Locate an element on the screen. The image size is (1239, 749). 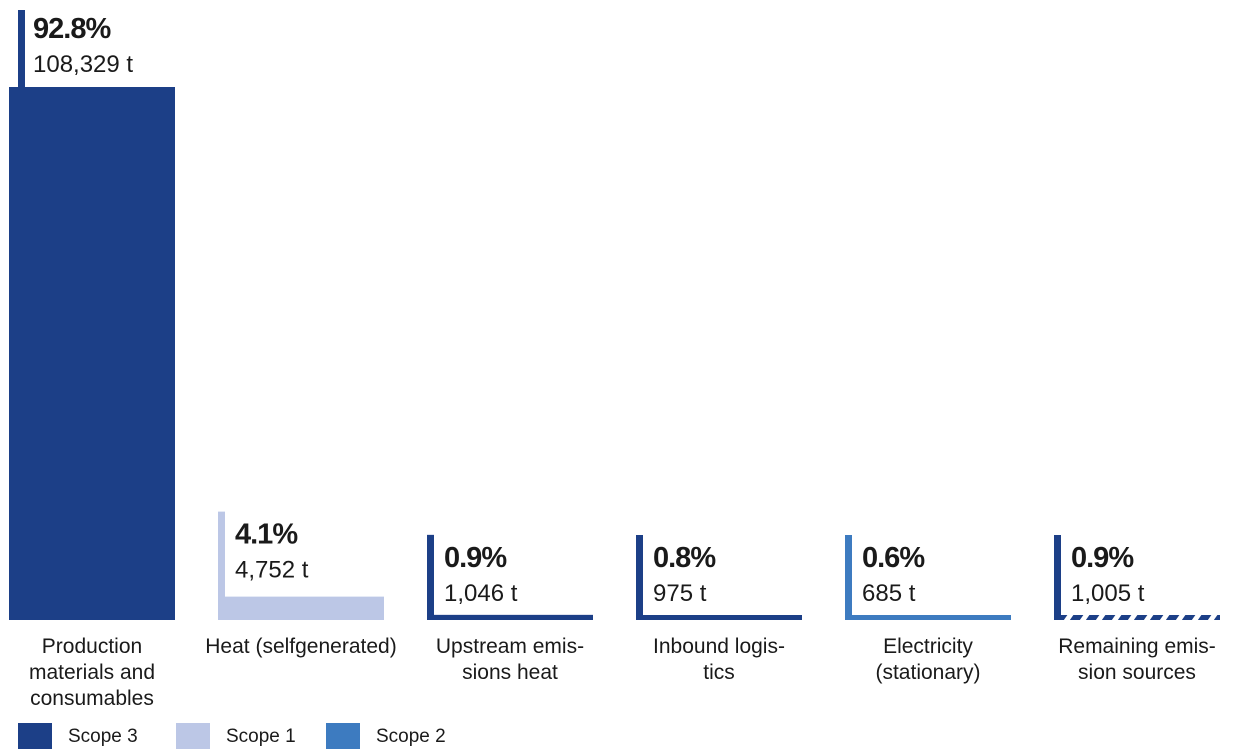
percent-label-4: 0.6% is located at coordinates (893, 558).